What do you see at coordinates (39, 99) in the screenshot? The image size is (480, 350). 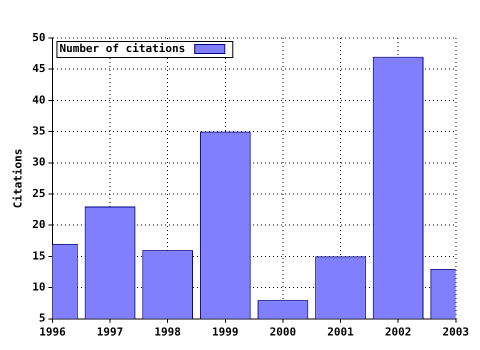 I see `y-tick-label: 40` at bounding box center [39, 99].